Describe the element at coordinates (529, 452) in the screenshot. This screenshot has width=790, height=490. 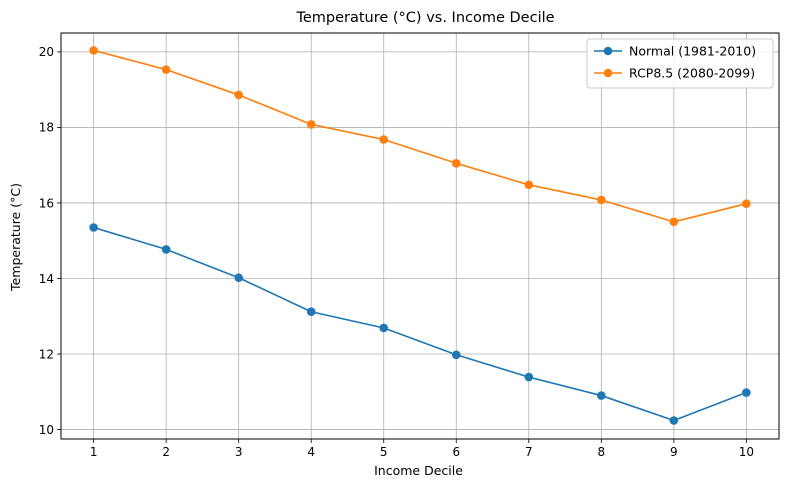
I see `x-tick-label: 7` at that location.